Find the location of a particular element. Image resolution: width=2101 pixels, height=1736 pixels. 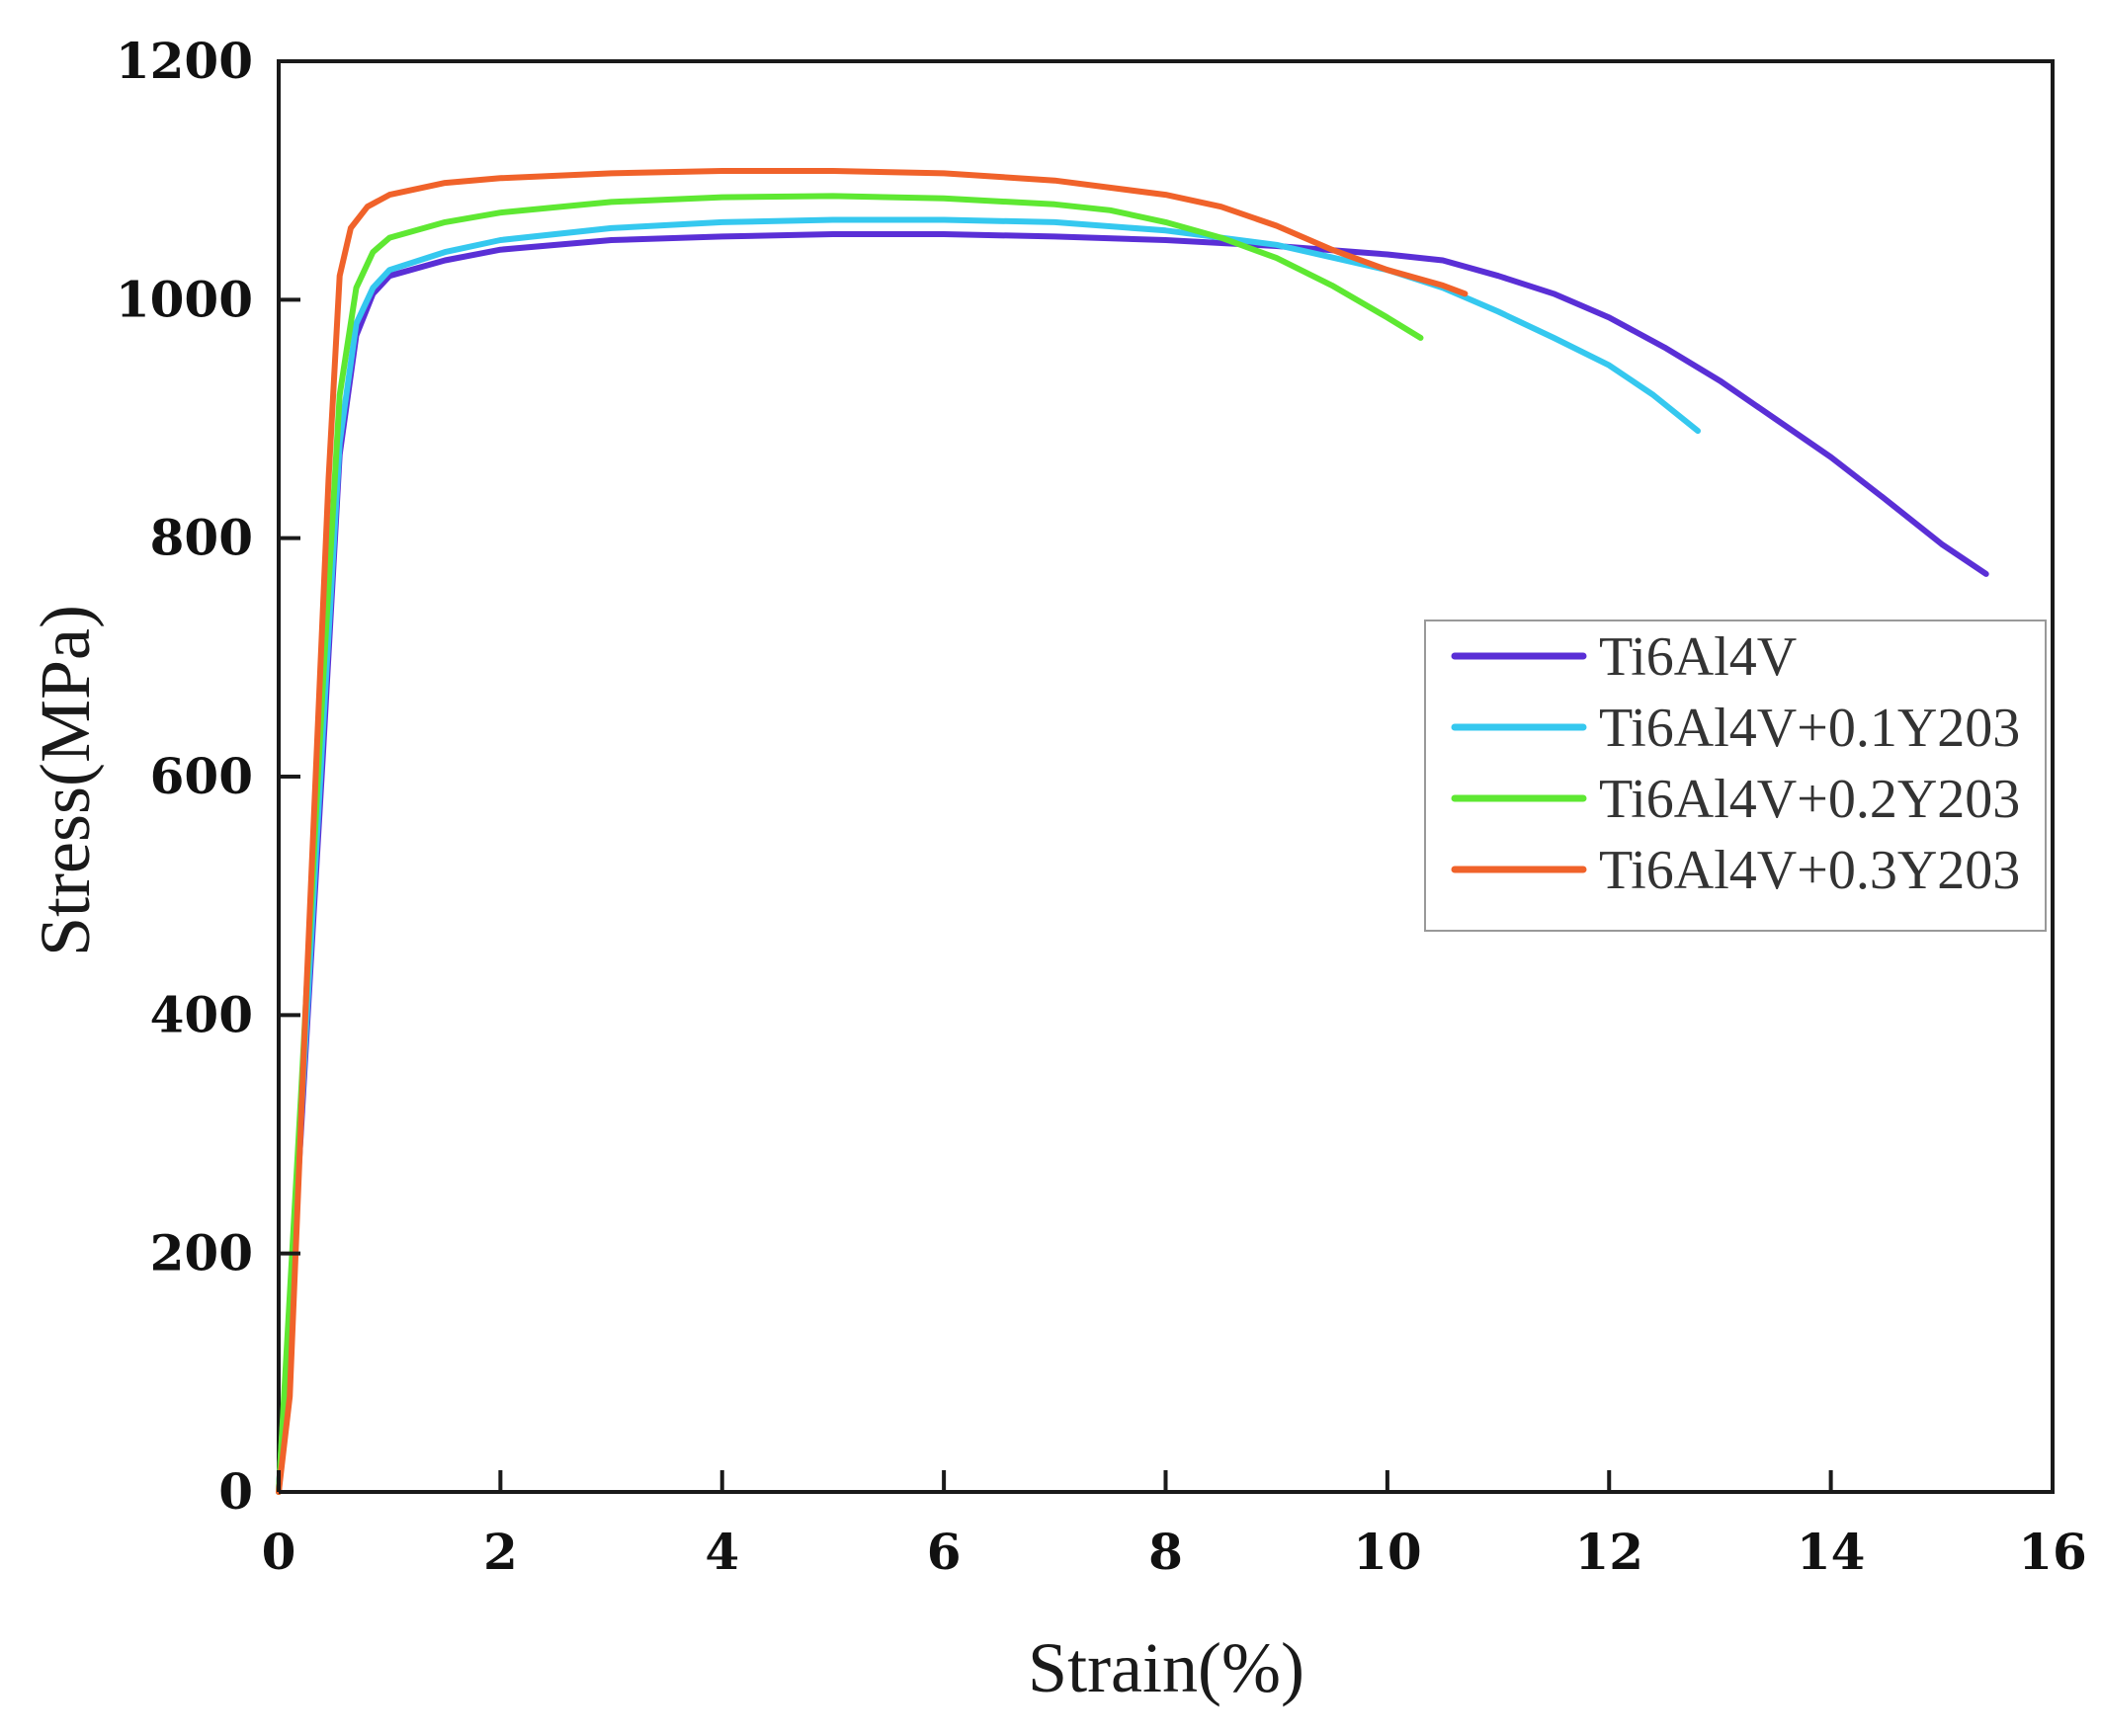

y-tick-label-5: 1000 is located at coordinates (185, 299).